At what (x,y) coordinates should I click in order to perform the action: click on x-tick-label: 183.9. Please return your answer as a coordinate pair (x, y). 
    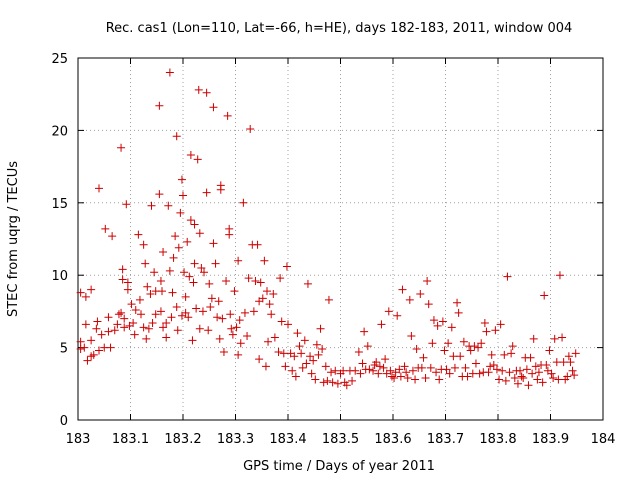
    Looking at the image, I should click on (550, 439).